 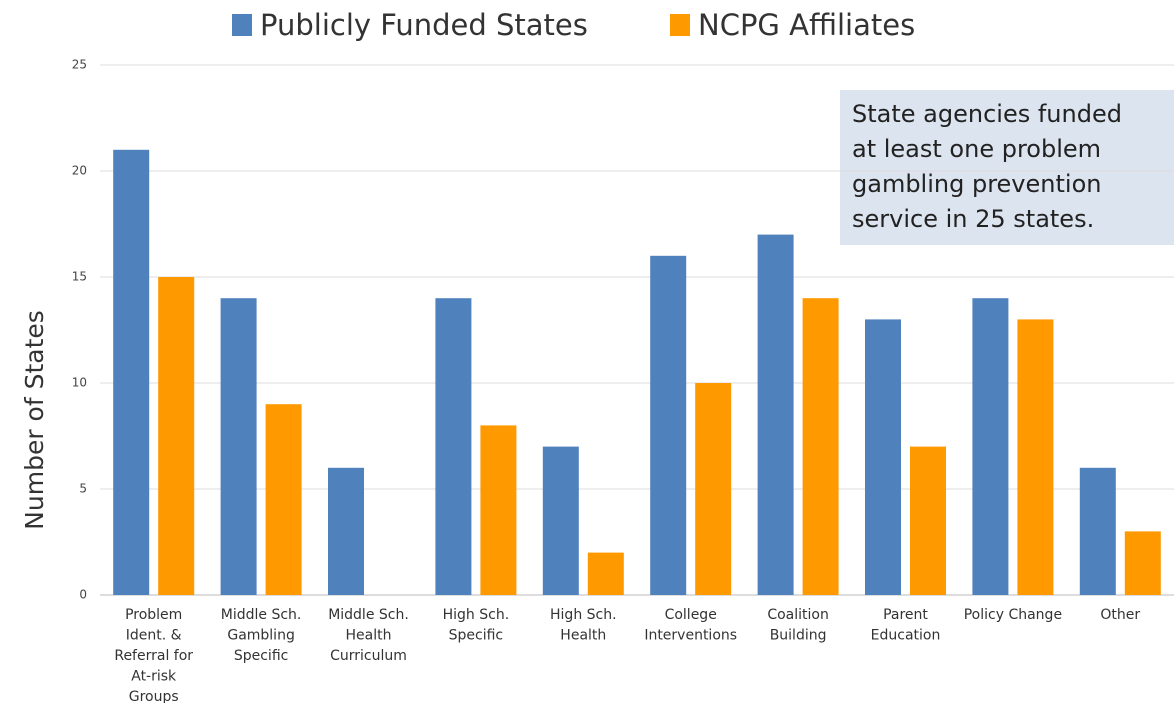 I want to click on x-tick-label: Building, so click(x=798, y=636).